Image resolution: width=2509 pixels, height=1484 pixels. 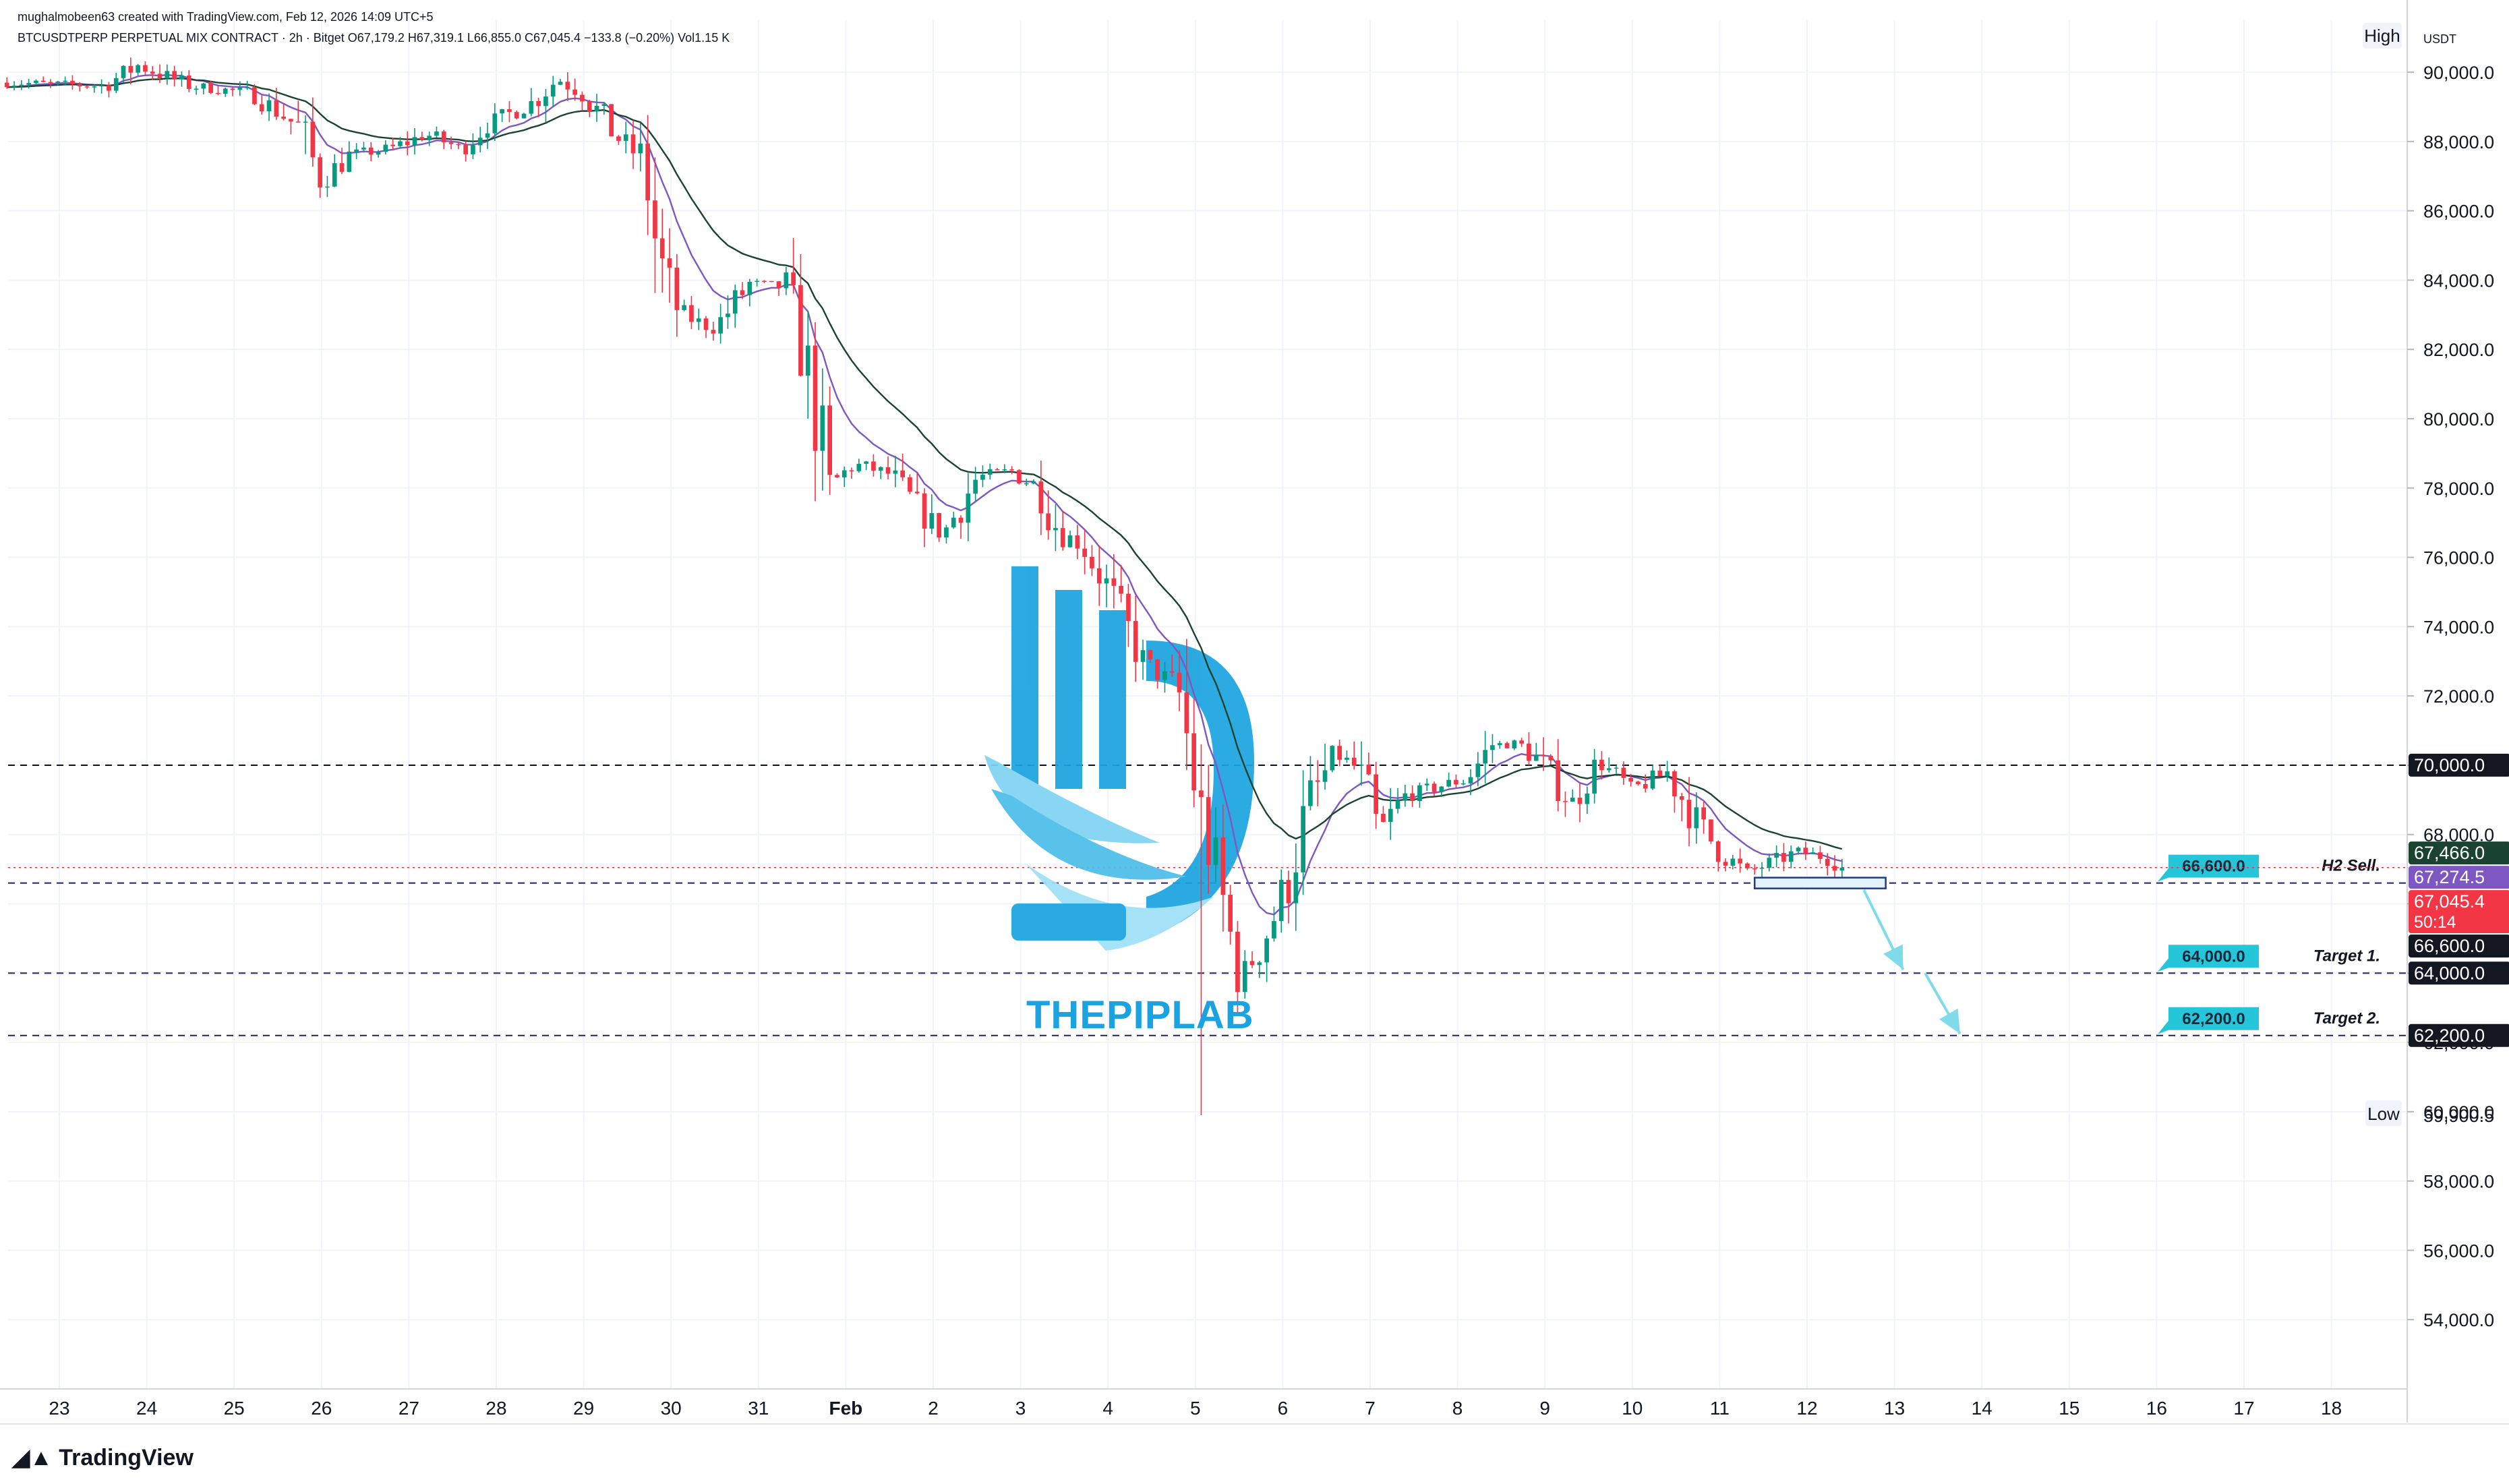 What do you see at coordinates (1983, 1408) in the screenshot?
I see `time-tick-label: 14` at bounding box center [1983, 1408].